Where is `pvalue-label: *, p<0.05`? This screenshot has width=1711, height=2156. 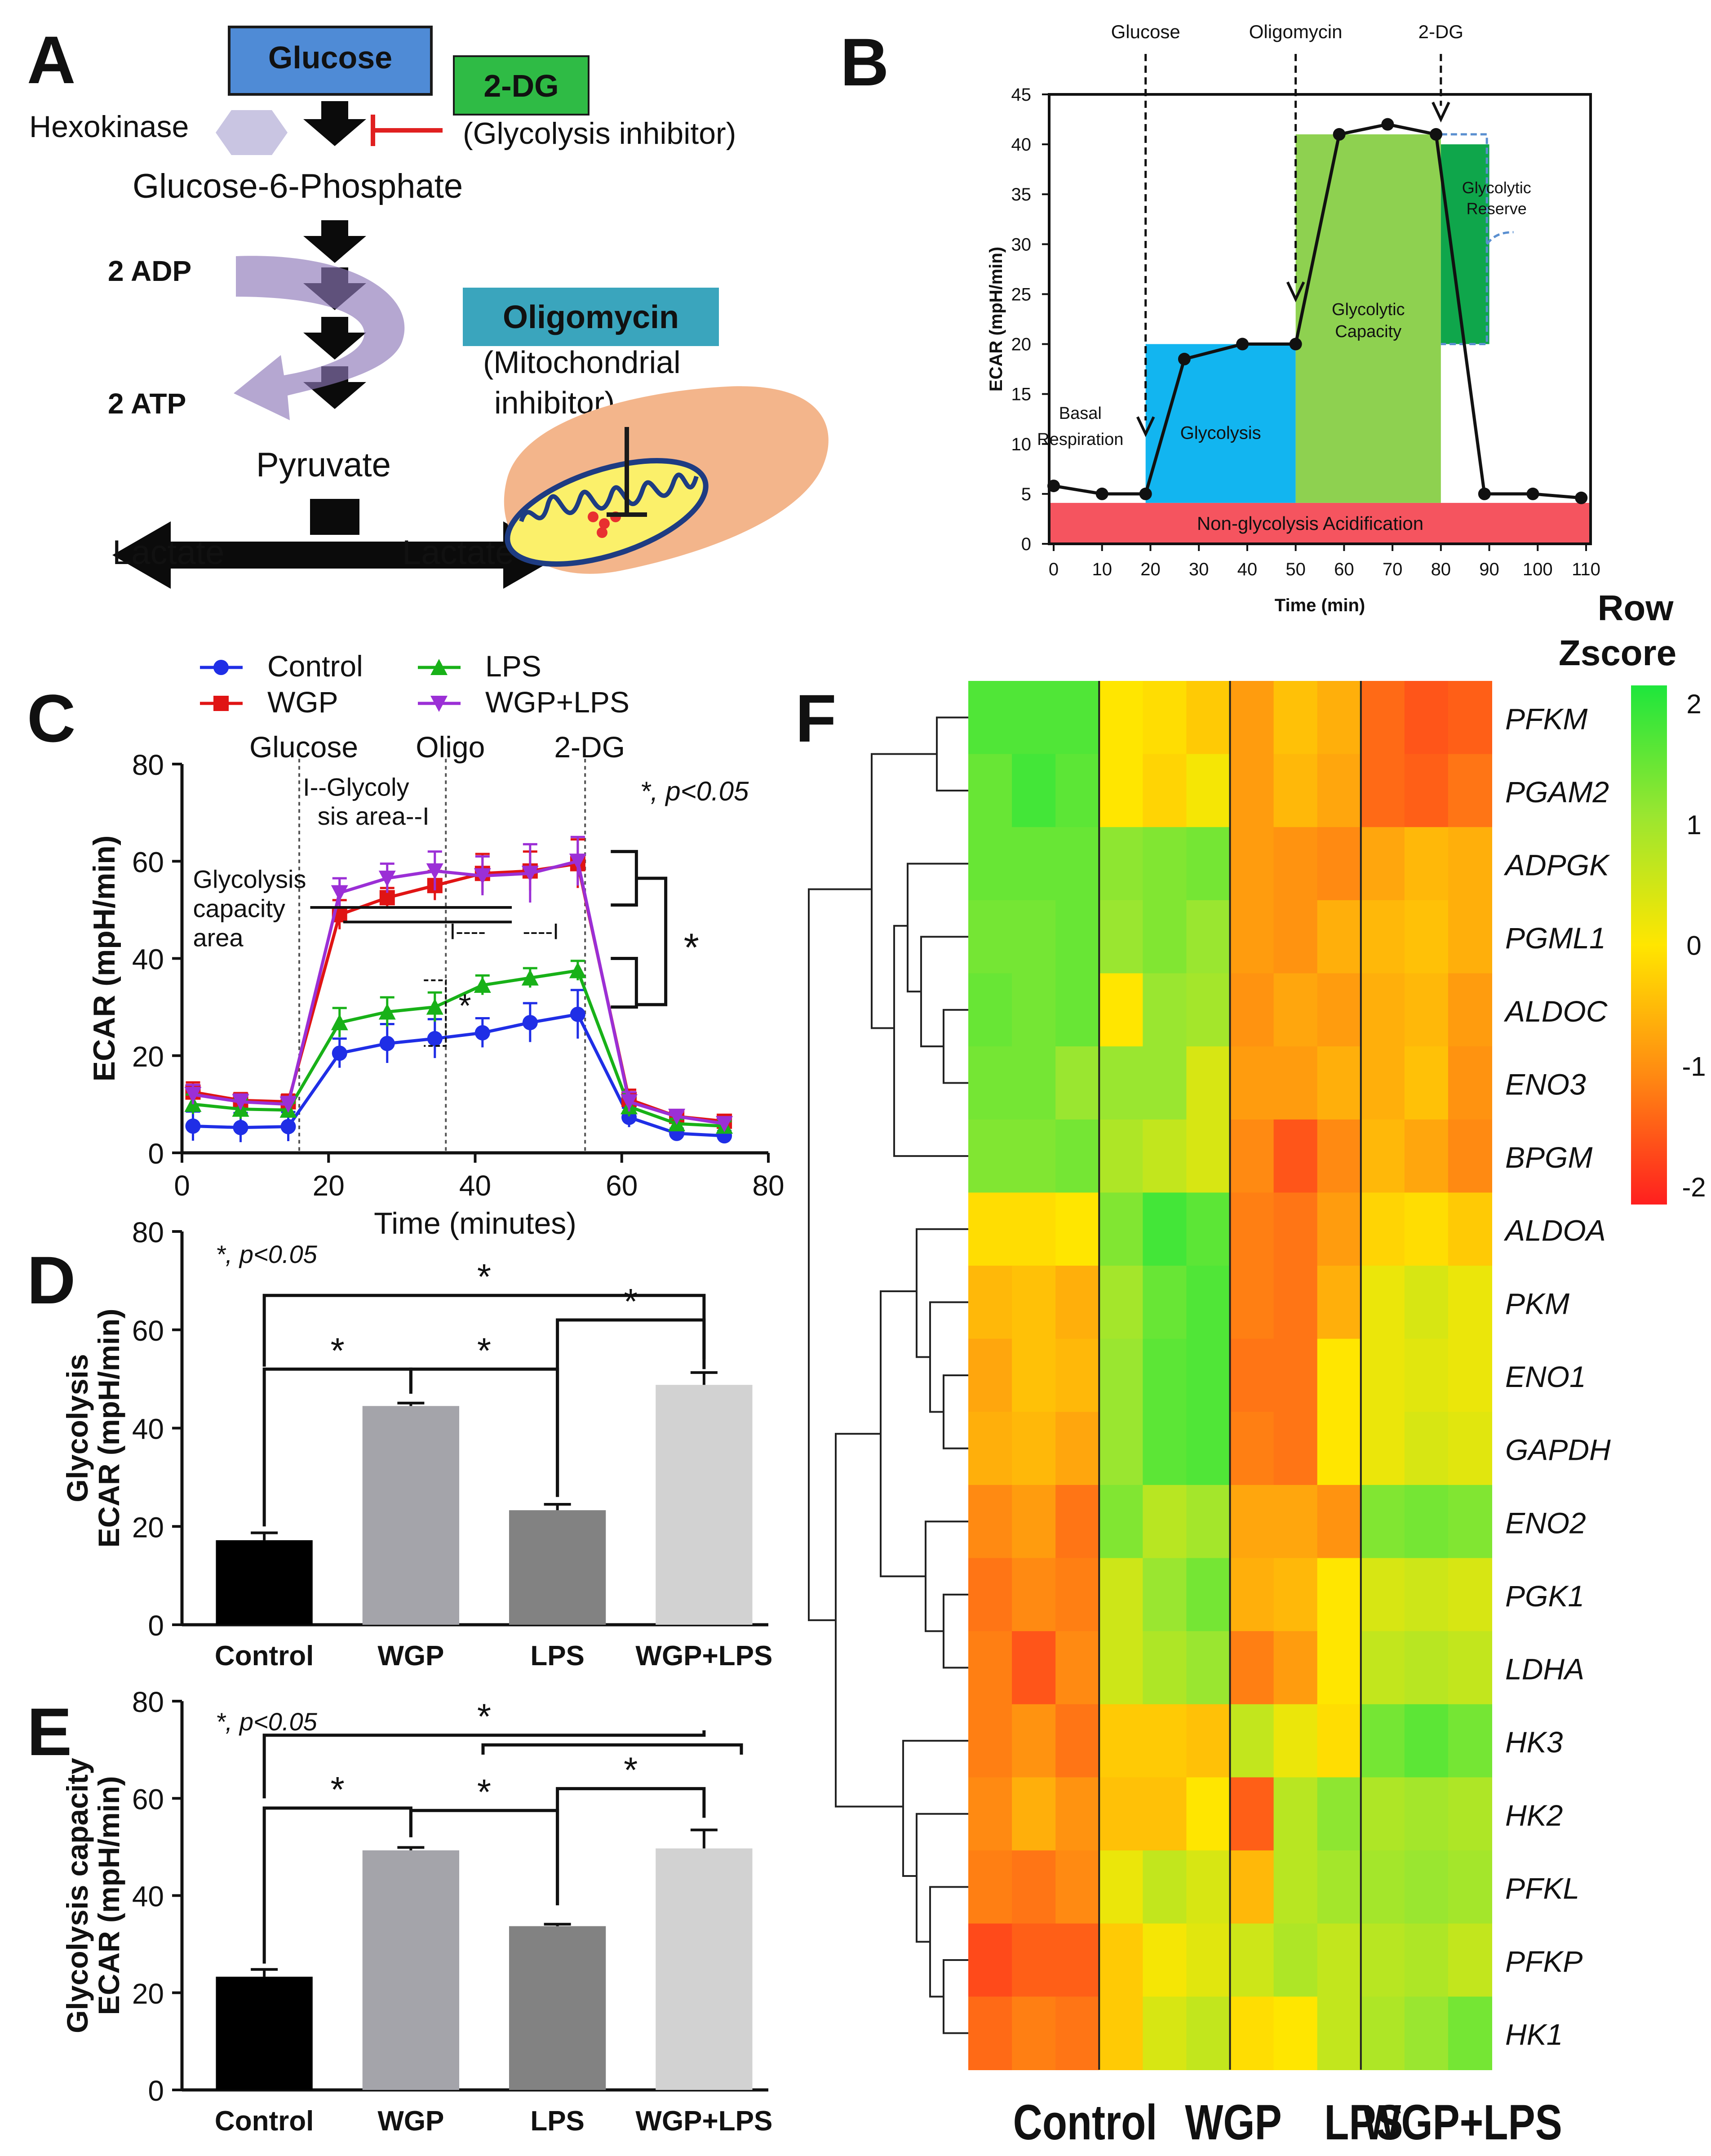
pvalue-label: *, p<0.05 is located at coordinates (267, 1254).